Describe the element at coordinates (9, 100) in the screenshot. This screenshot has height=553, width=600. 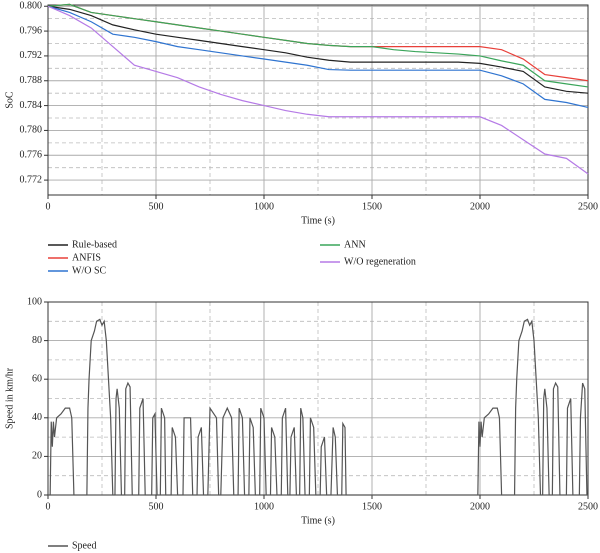
I see `y-axis-label: SoC` at that location.